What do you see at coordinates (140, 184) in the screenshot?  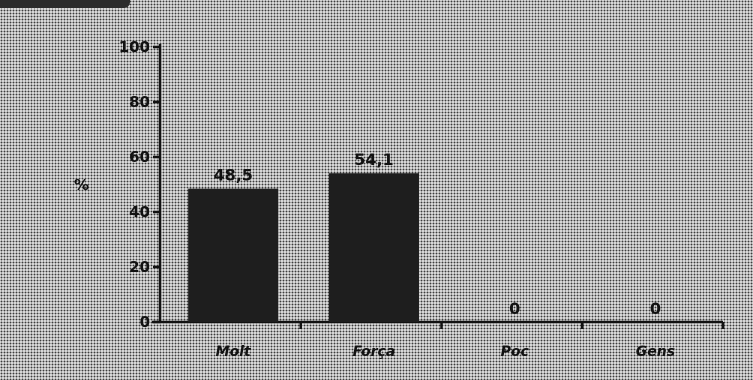 I see `y-axis: 0 20 40 60 80 100` at bounding box center [140, 184].